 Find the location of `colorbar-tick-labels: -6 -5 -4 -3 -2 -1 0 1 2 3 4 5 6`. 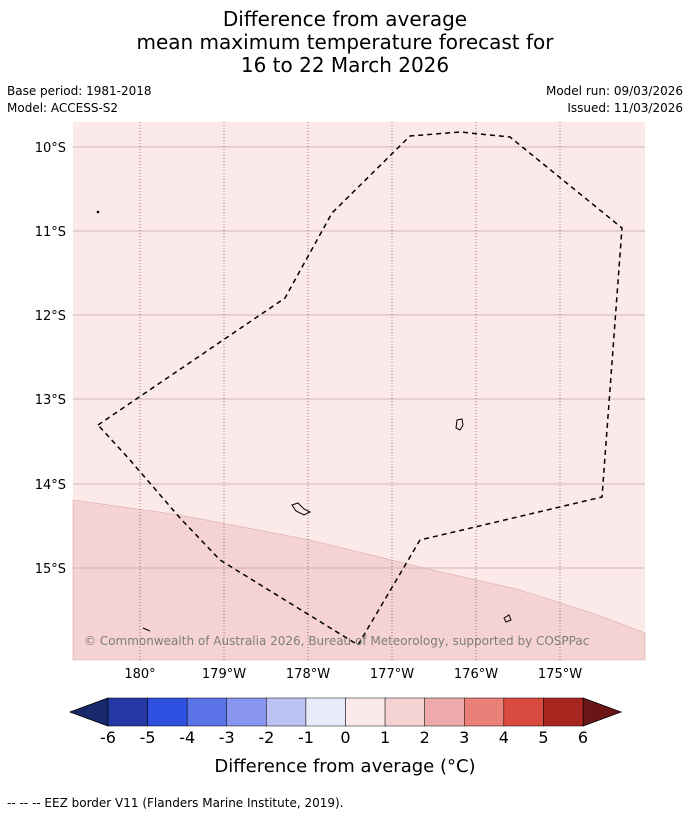

colorbar-tick-labels: -6 -5 -4 -3 -2 -1 0 1 2 3 4 5 6 is located at coordinates (344, 737).